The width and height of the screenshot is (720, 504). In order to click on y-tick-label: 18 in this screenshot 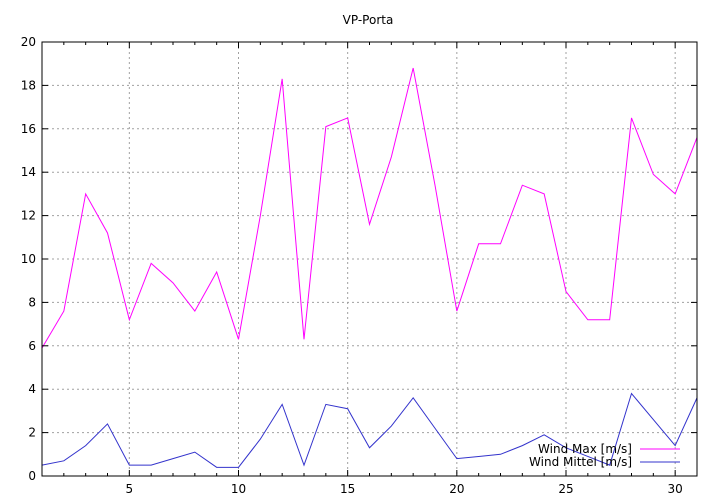, I will do `click(28, 85)`.